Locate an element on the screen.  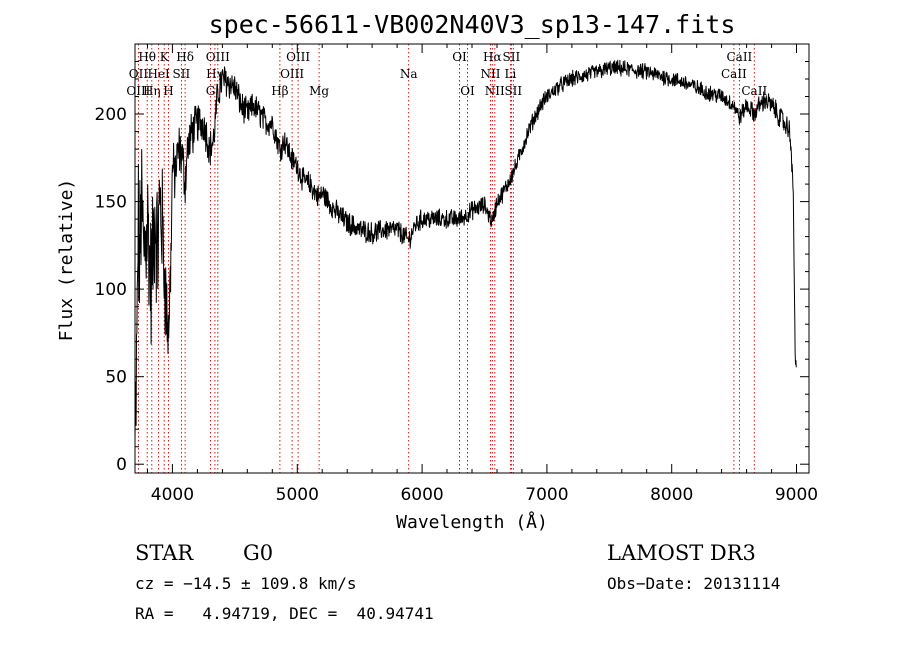
x-tick-label: 4000 is located at coordinates (172, 495).